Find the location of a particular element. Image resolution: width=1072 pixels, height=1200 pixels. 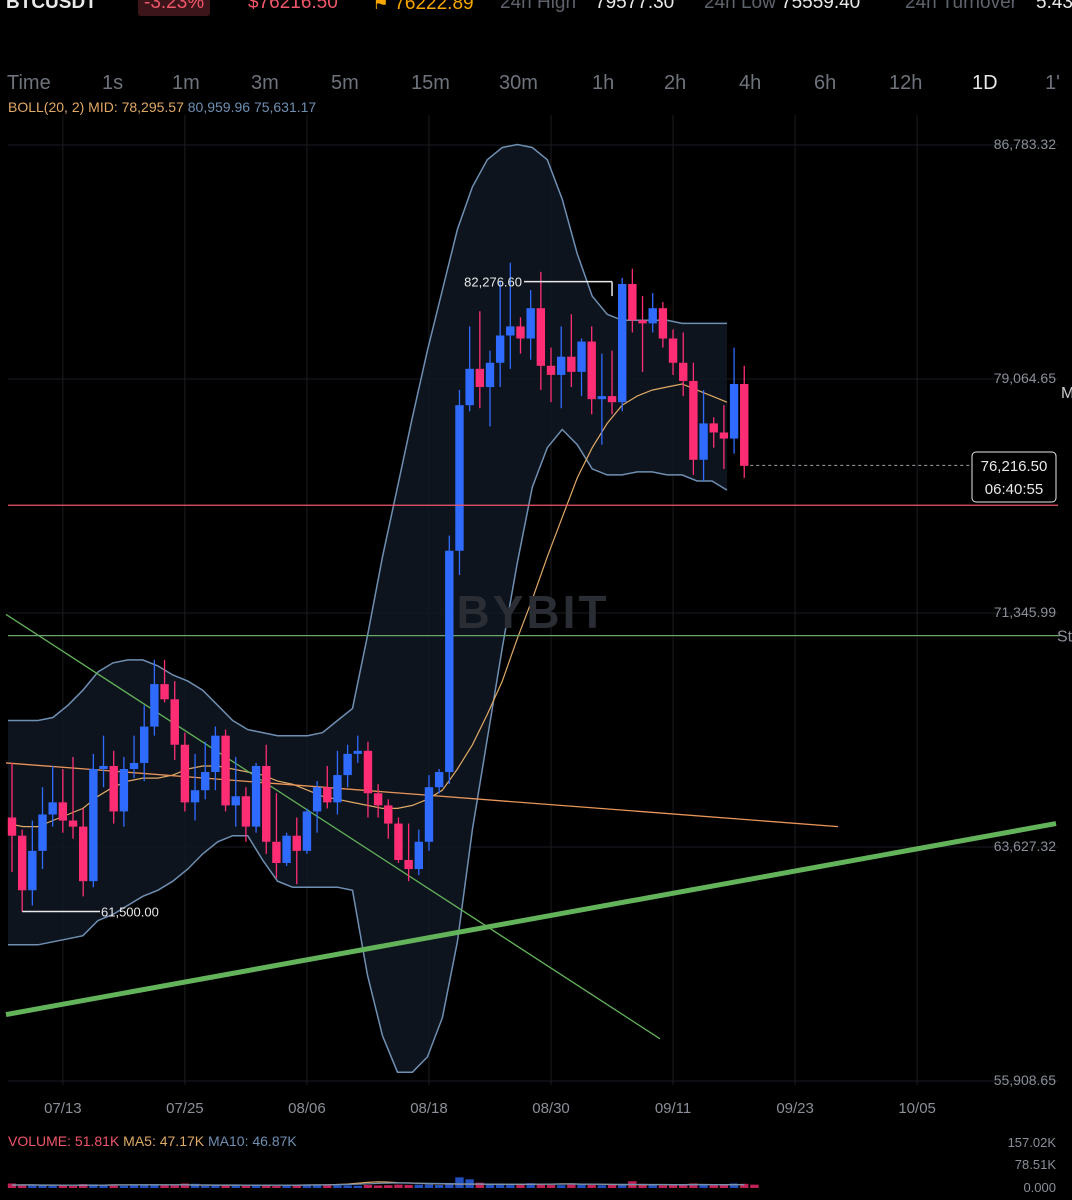

volume-axis-label: 157.02K is located at coordinates (1032, 1142).